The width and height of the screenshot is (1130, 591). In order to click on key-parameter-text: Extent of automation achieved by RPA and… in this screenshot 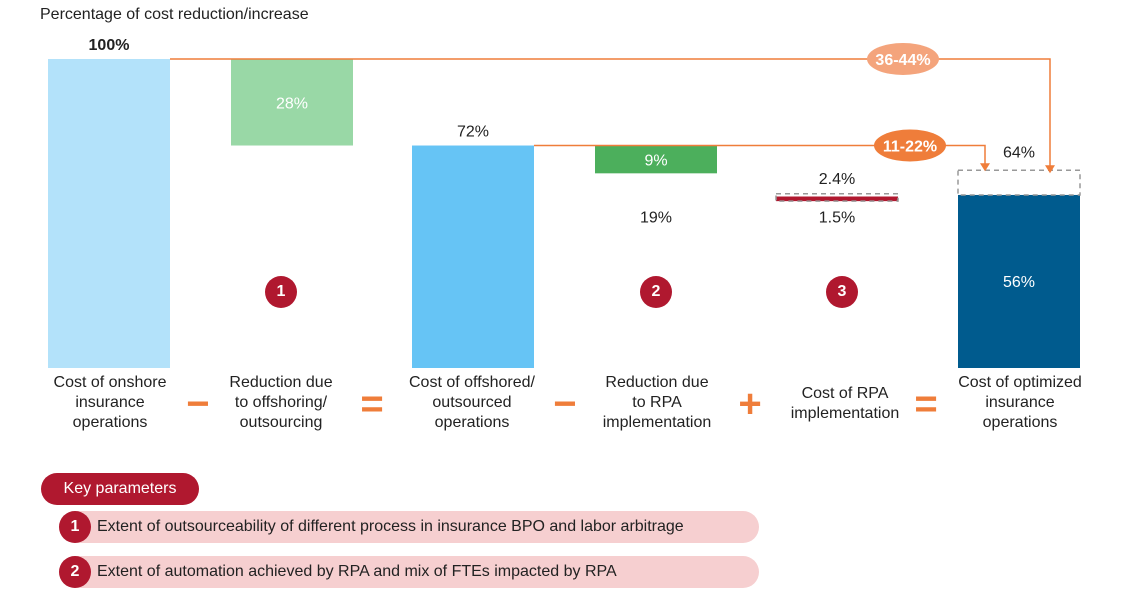, I will do `click(357, 571)`.